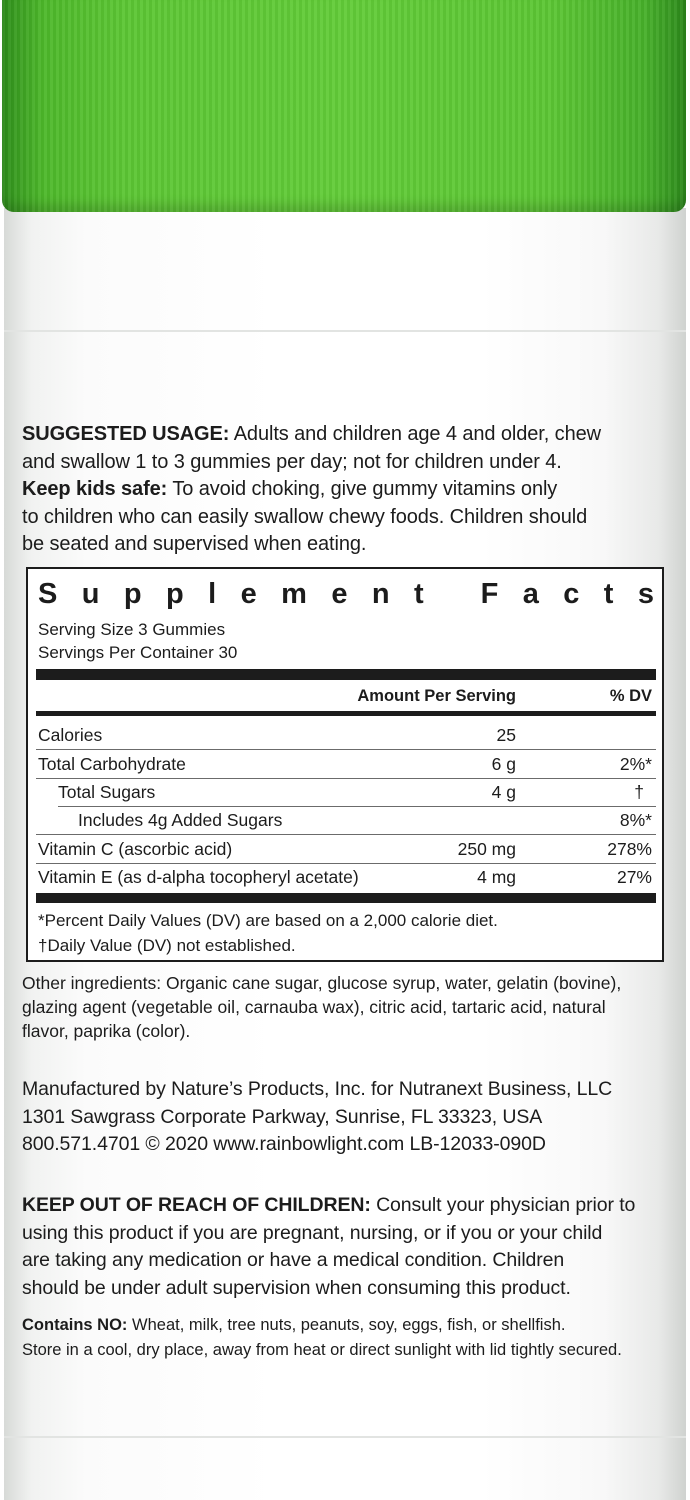  I want to click on warning-label: KEEP OUT OF REACH OF CHILDREN:, so click(196, 1205).